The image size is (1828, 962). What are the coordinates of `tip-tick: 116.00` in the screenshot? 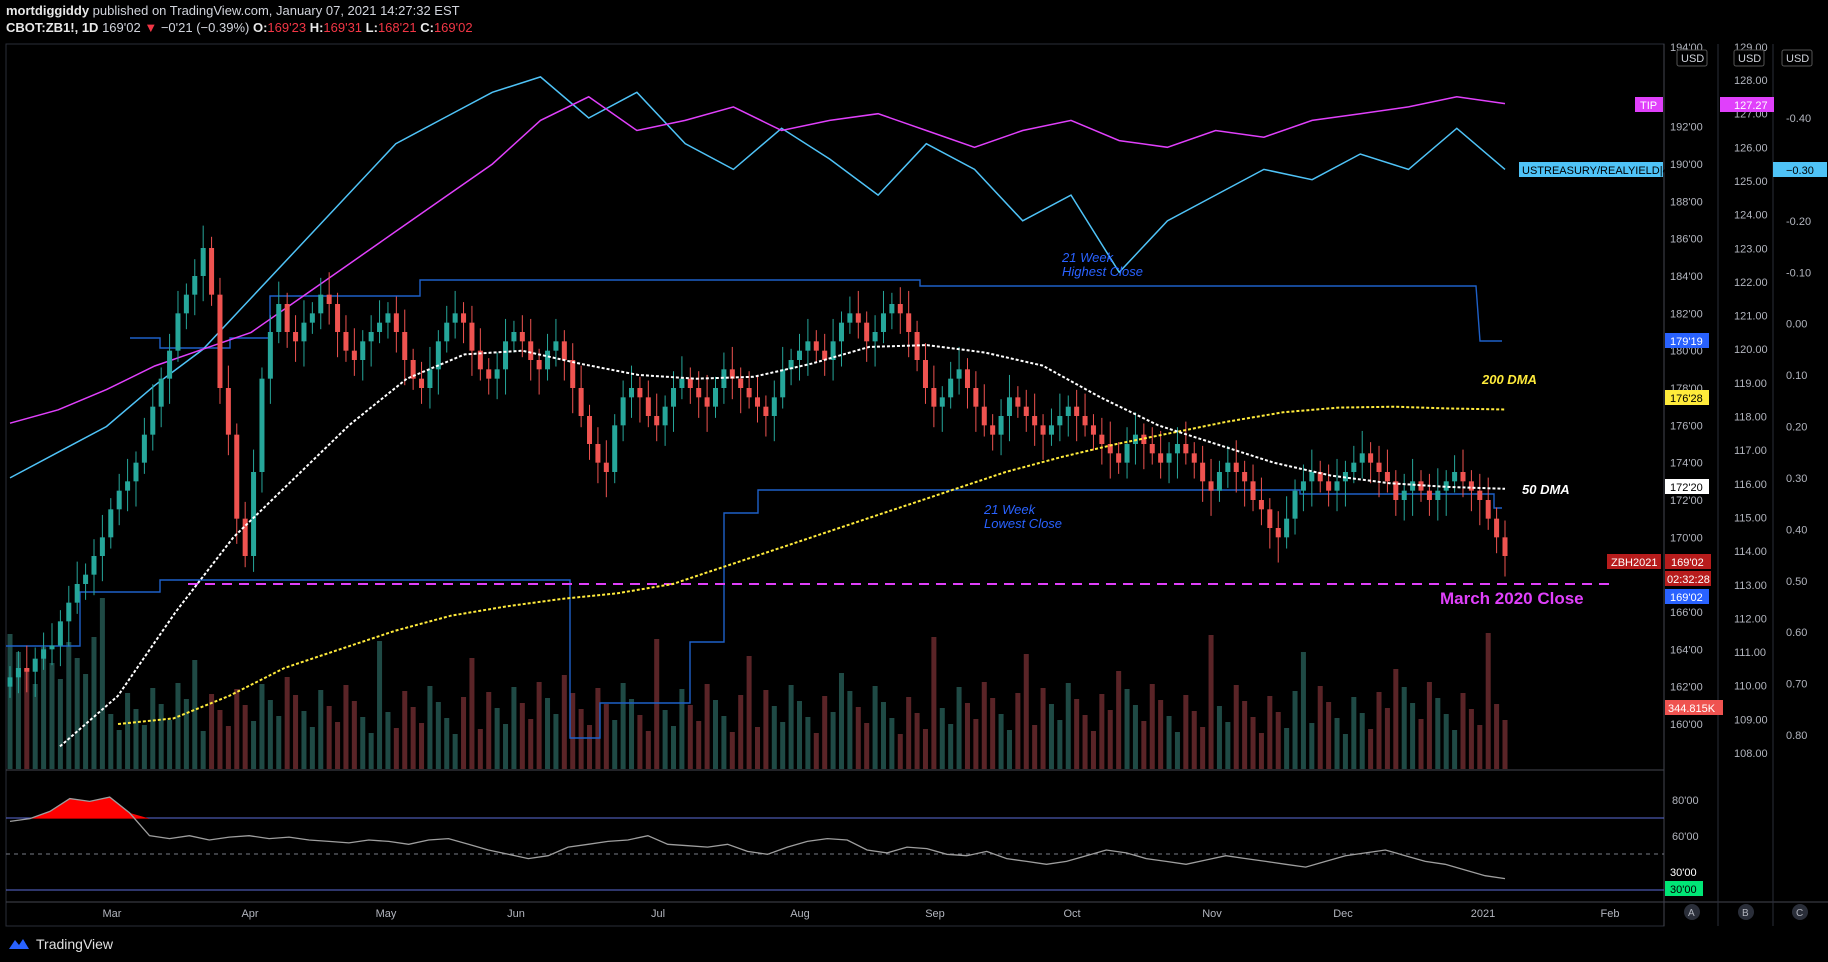 It's located at (1750, 485).